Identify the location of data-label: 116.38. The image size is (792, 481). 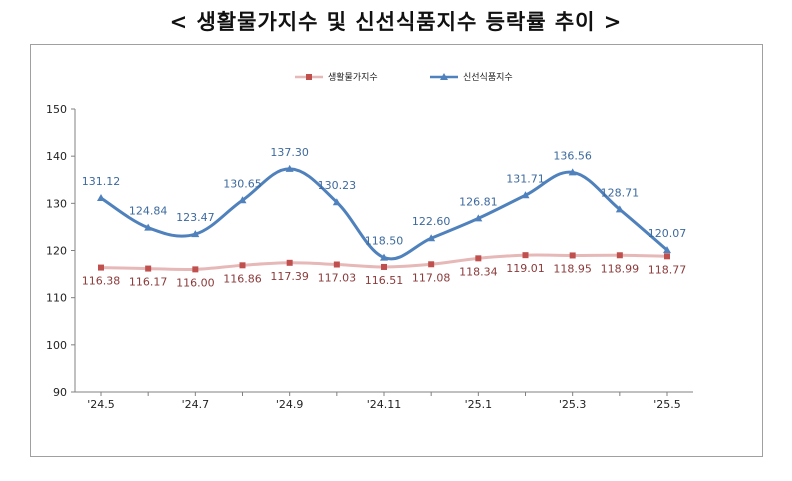
(101, 281).